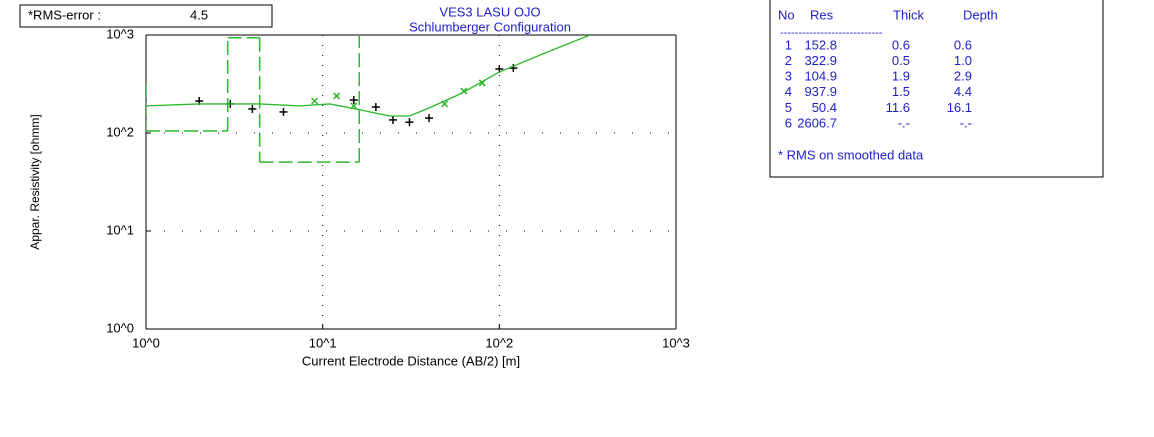 The width and height of the screenshot is (1154, 437). What do you see at coordinates (788, 107) in the screenshot?
I see `cell-no: 5` at bounding box center [788, 107].